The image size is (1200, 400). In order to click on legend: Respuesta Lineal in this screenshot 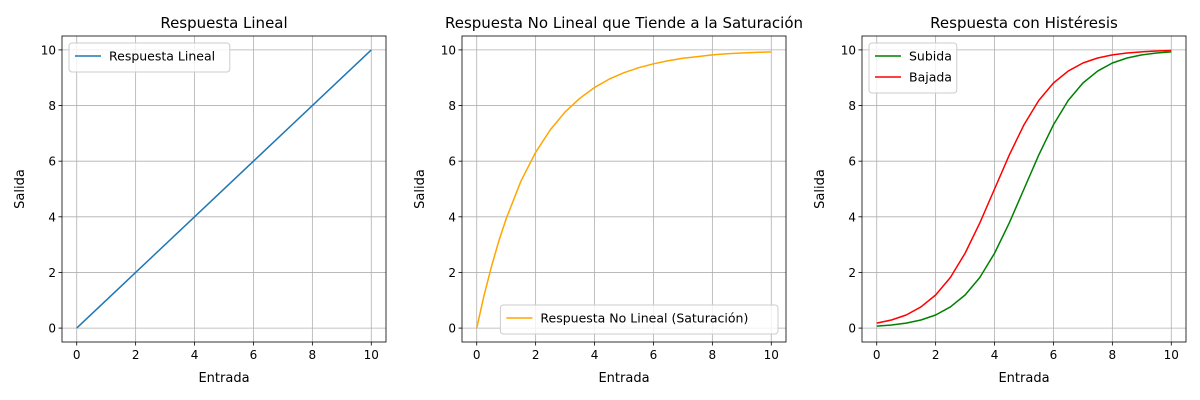, I will do `click(149, 57)`.